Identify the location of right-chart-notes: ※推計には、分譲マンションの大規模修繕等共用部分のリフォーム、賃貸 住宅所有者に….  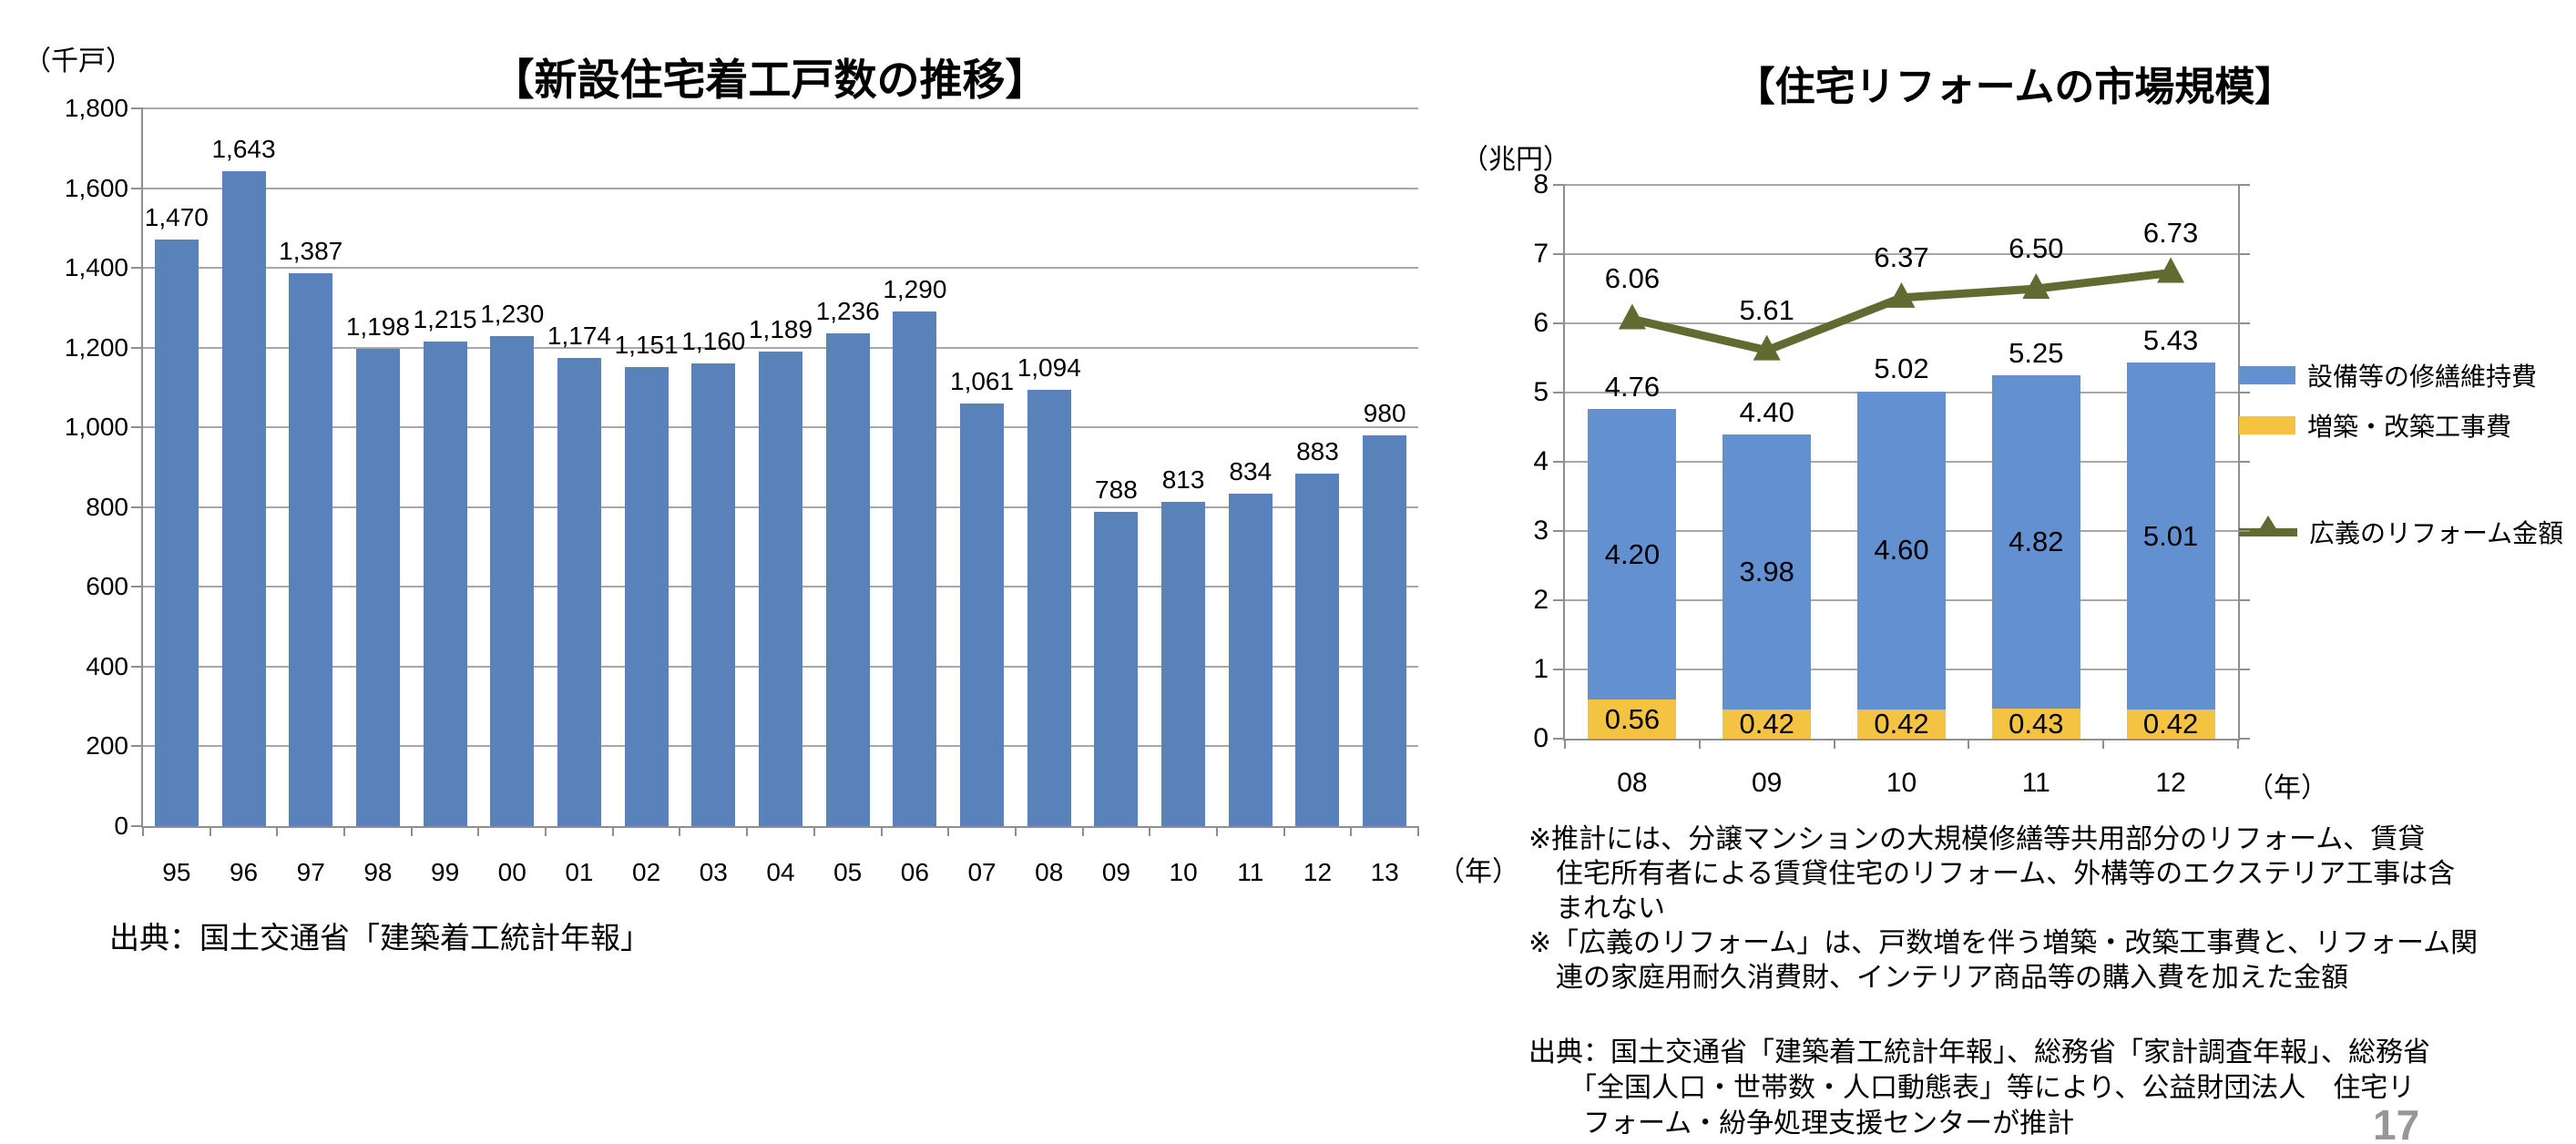
(2004, 909).